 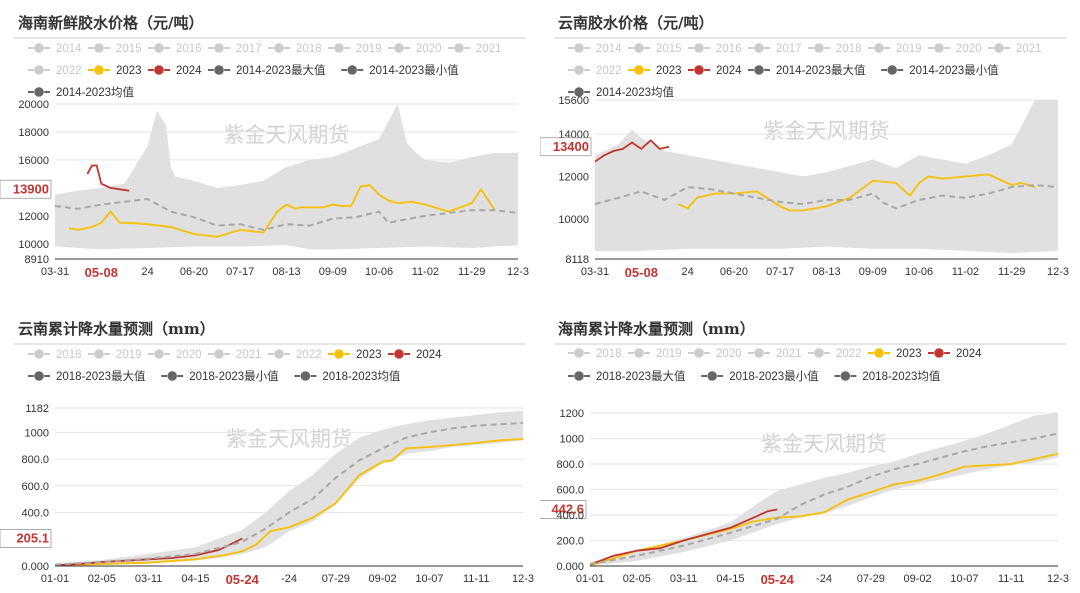 What do you see at coordinates (33, 161) in the screenshot?
I see `y-tick-label: 16000` at bounding box center [33, 161].